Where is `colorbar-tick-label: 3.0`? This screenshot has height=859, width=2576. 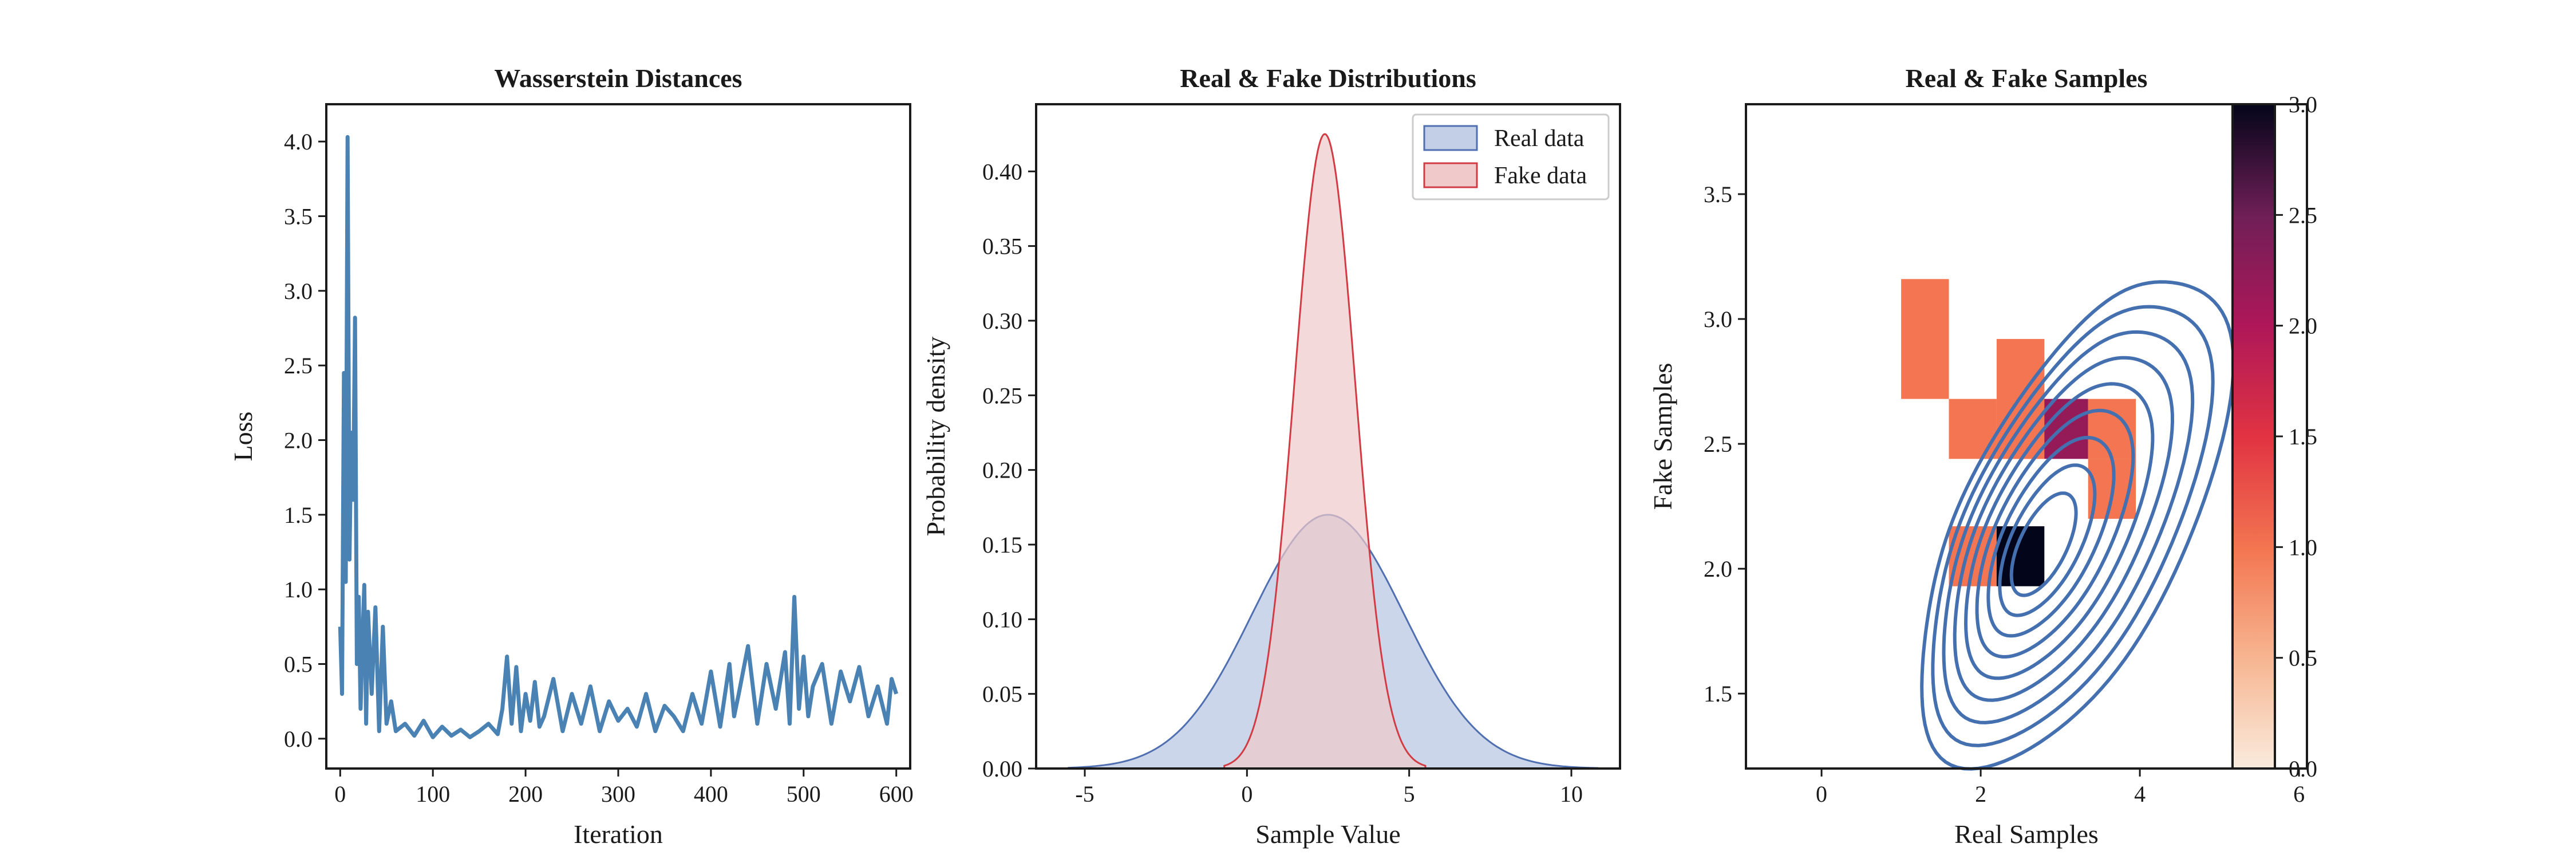 colorbar-tick-label: 3.0 is located at coordinates (2303, 104).